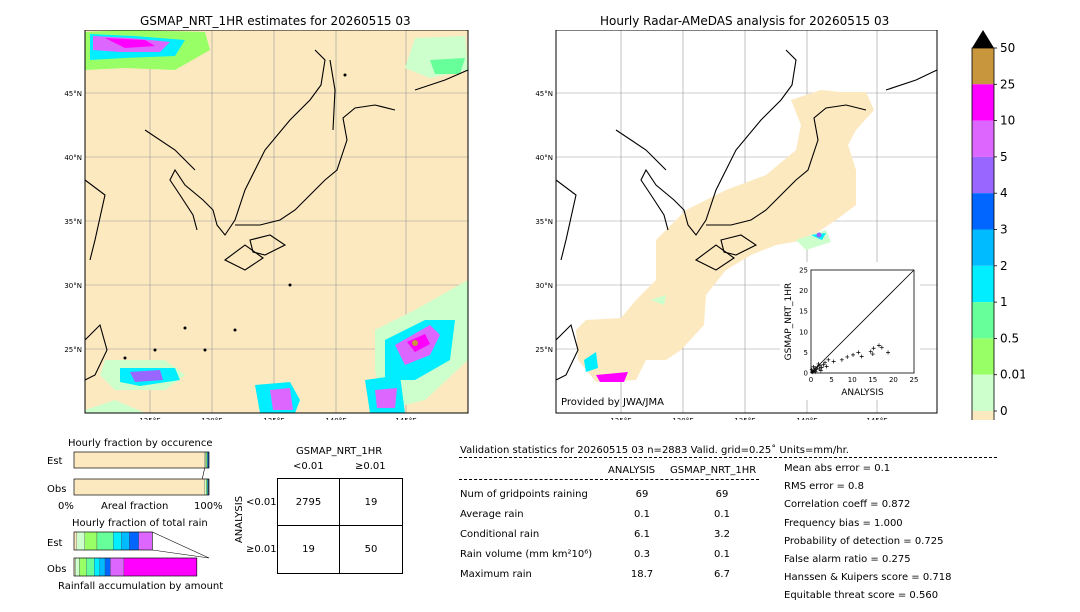 The image size is (1080, 612). I want to click on lat-label: 30°N, so click(73, 286).